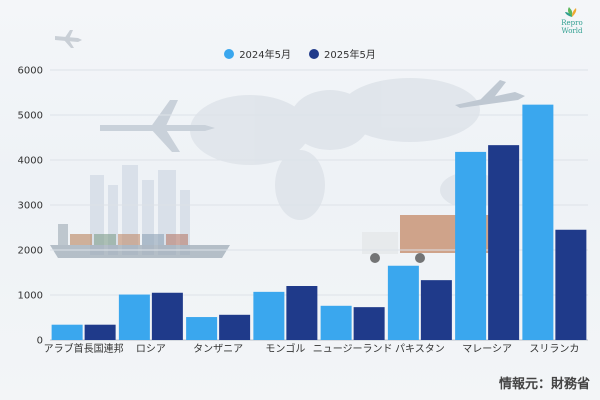 The height and width of the screenshot is (400, 600). Describe the element at coordinates (554, 349) in the screenshot. I see `x-tick-label: スリランカ` at that location.